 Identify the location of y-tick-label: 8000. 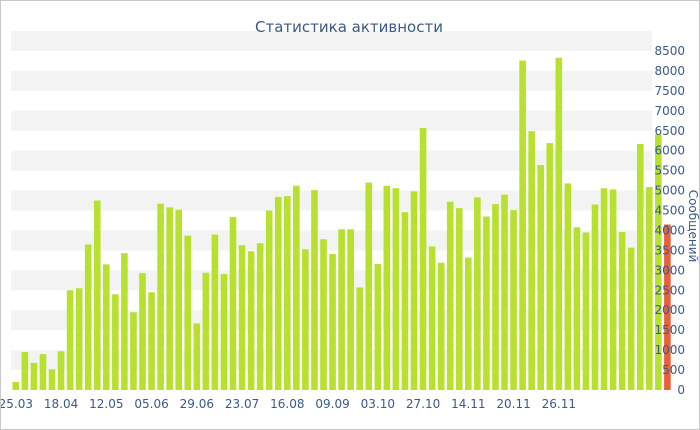
(669, 71).